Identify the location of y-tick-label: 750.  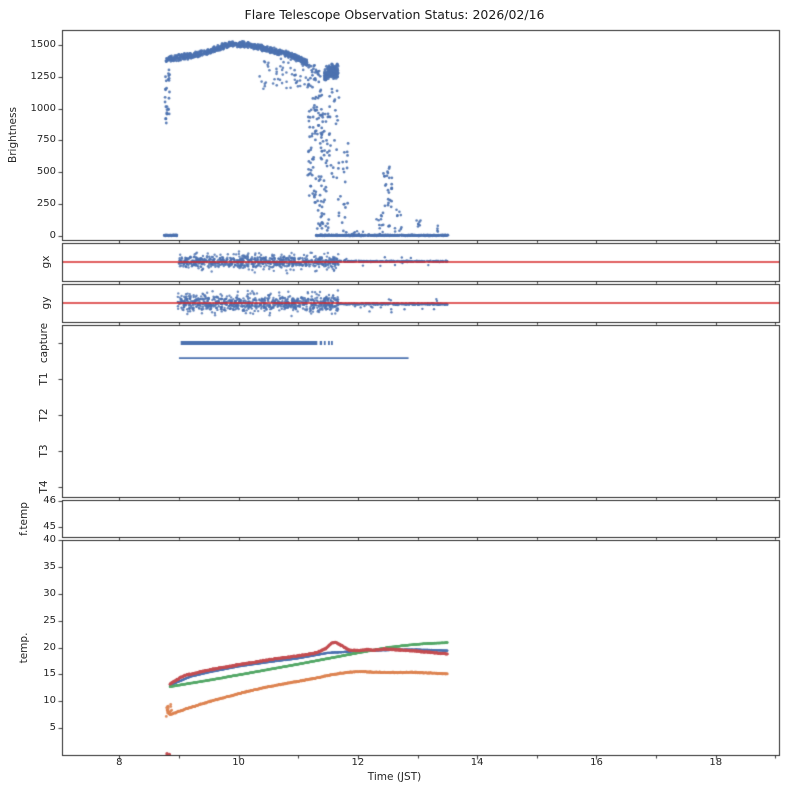
(46, 140).